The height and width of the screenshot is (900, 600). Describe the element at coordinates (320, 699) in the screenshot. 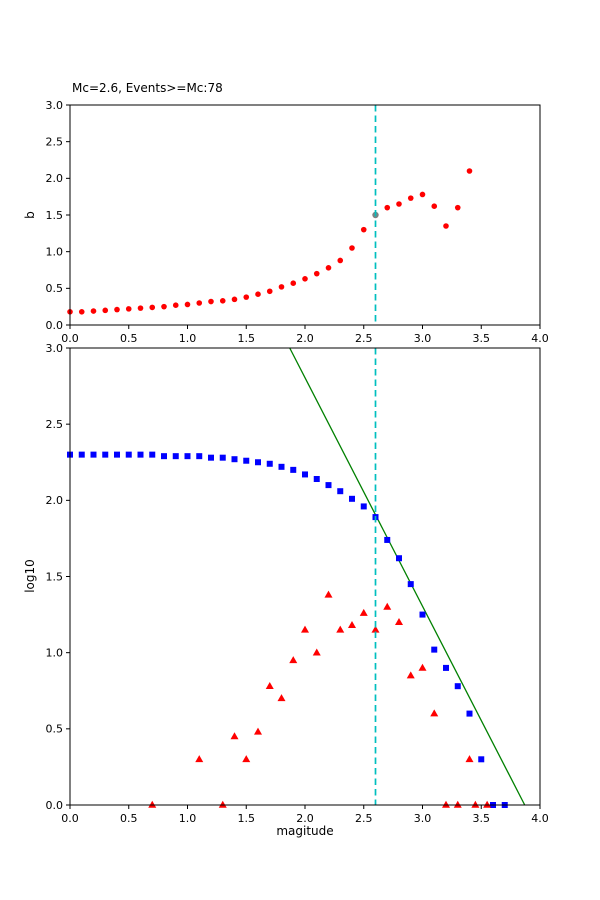

I see `binned-event-counts` at that location.